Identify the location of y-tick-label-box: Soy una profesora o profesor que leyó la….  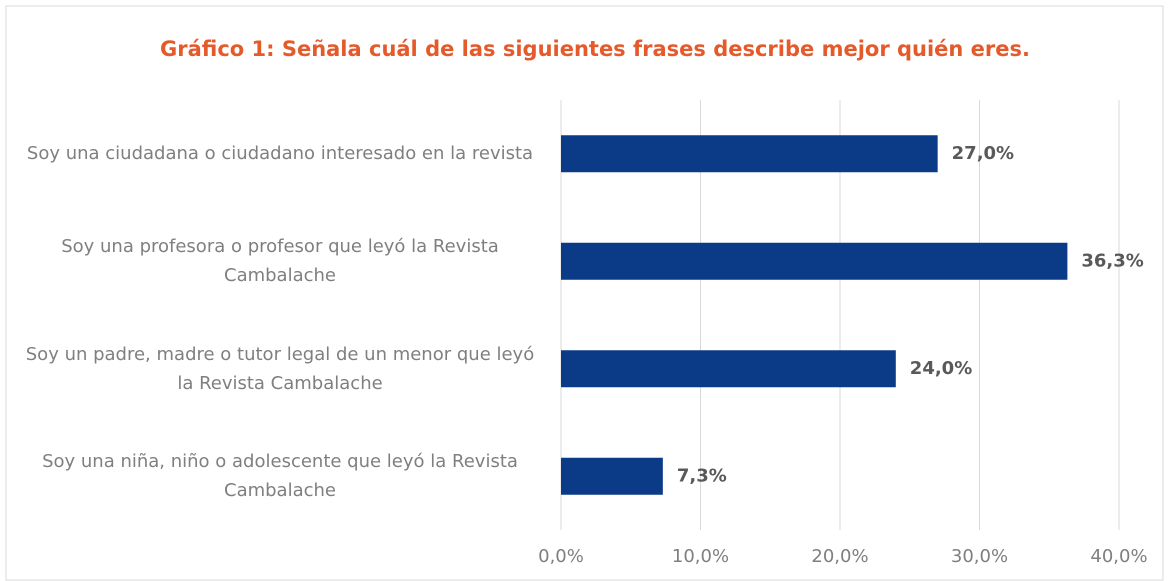
(280, 261).